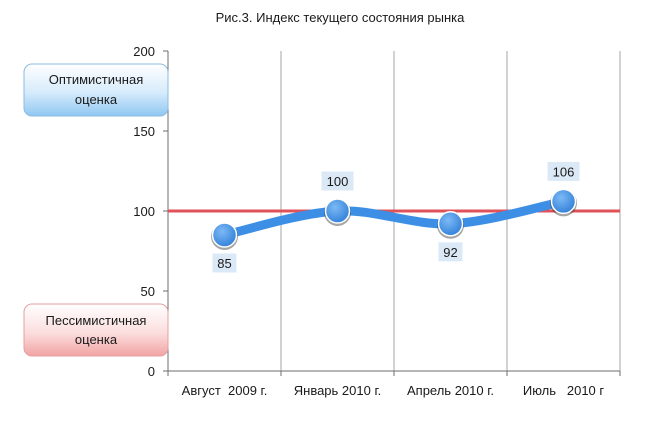  I want to click on optimistic-line1: Оптимистичная, so click(96, 79).